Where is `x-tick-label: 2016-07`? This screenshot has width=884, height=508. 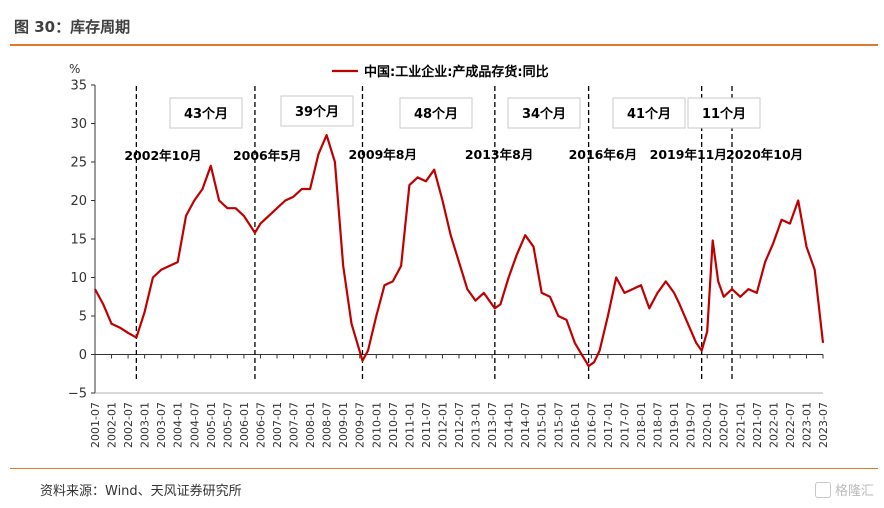 x-tick-label: 2016-07 is located at coordinates (591, 425).